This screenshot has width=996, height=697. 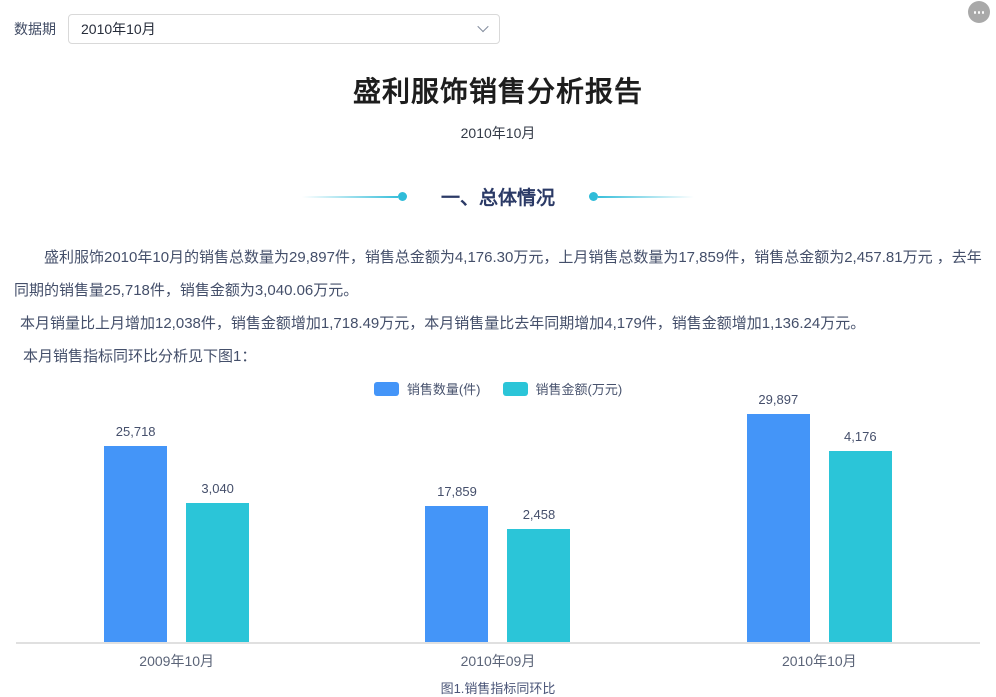 I want to click on bar-value-label: 25,718, so click(x=135, y=431).